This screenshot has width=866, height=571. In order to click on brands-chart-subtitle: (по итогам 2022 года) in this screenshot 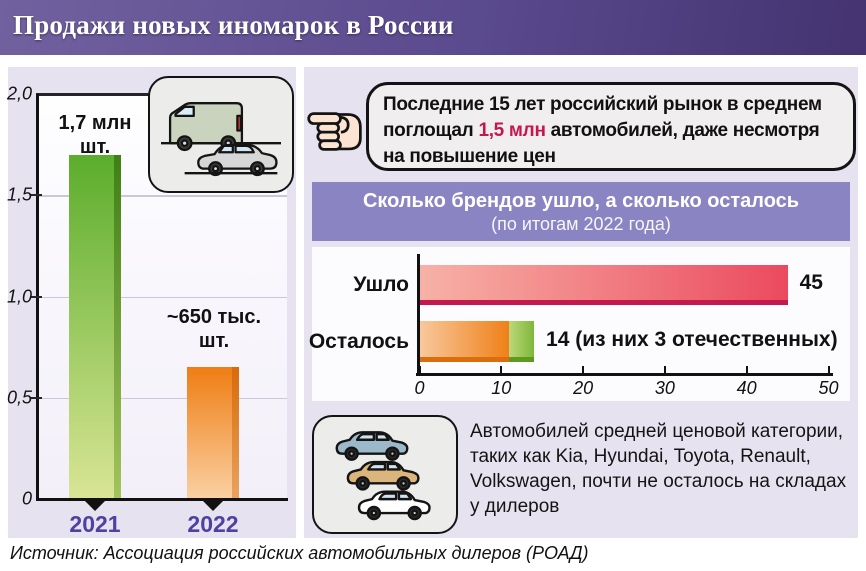, I will do `click(581, 224)`.